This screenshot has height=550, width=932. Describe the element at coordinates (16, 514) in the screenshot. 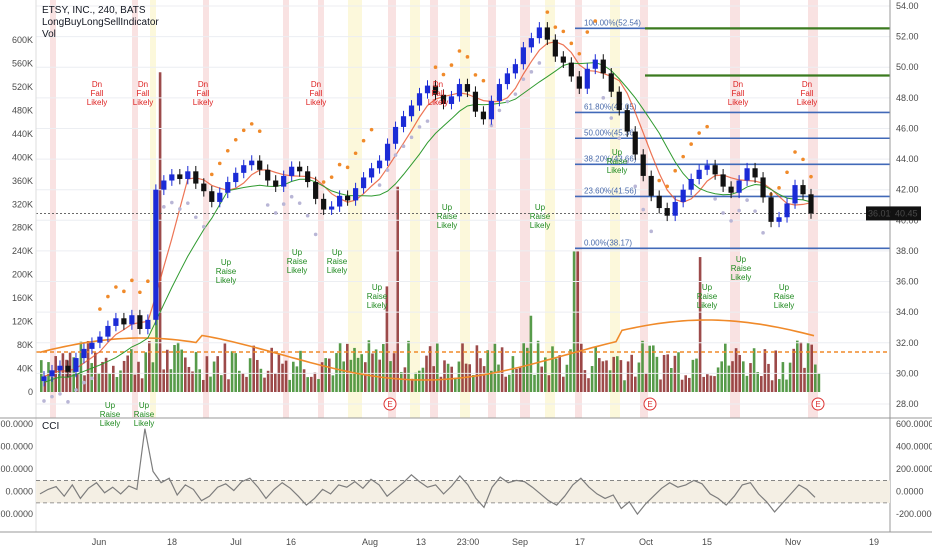

I see `cci-tick-left: -200.0000` at that location.